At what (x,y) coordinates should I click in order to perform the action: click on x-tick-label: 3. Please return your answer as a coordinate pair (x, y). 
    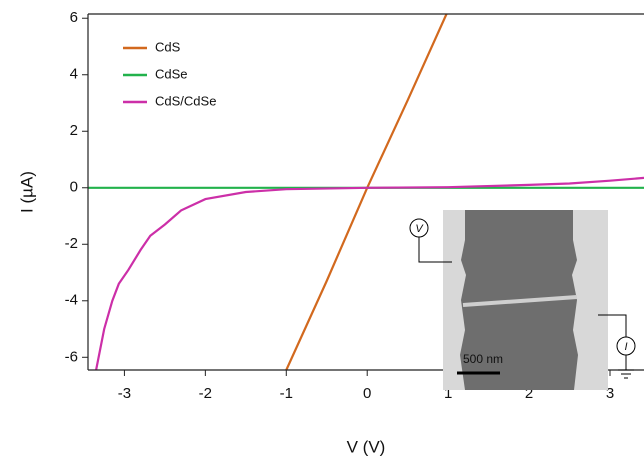
    Looking at the image, I should click on (610, 393).